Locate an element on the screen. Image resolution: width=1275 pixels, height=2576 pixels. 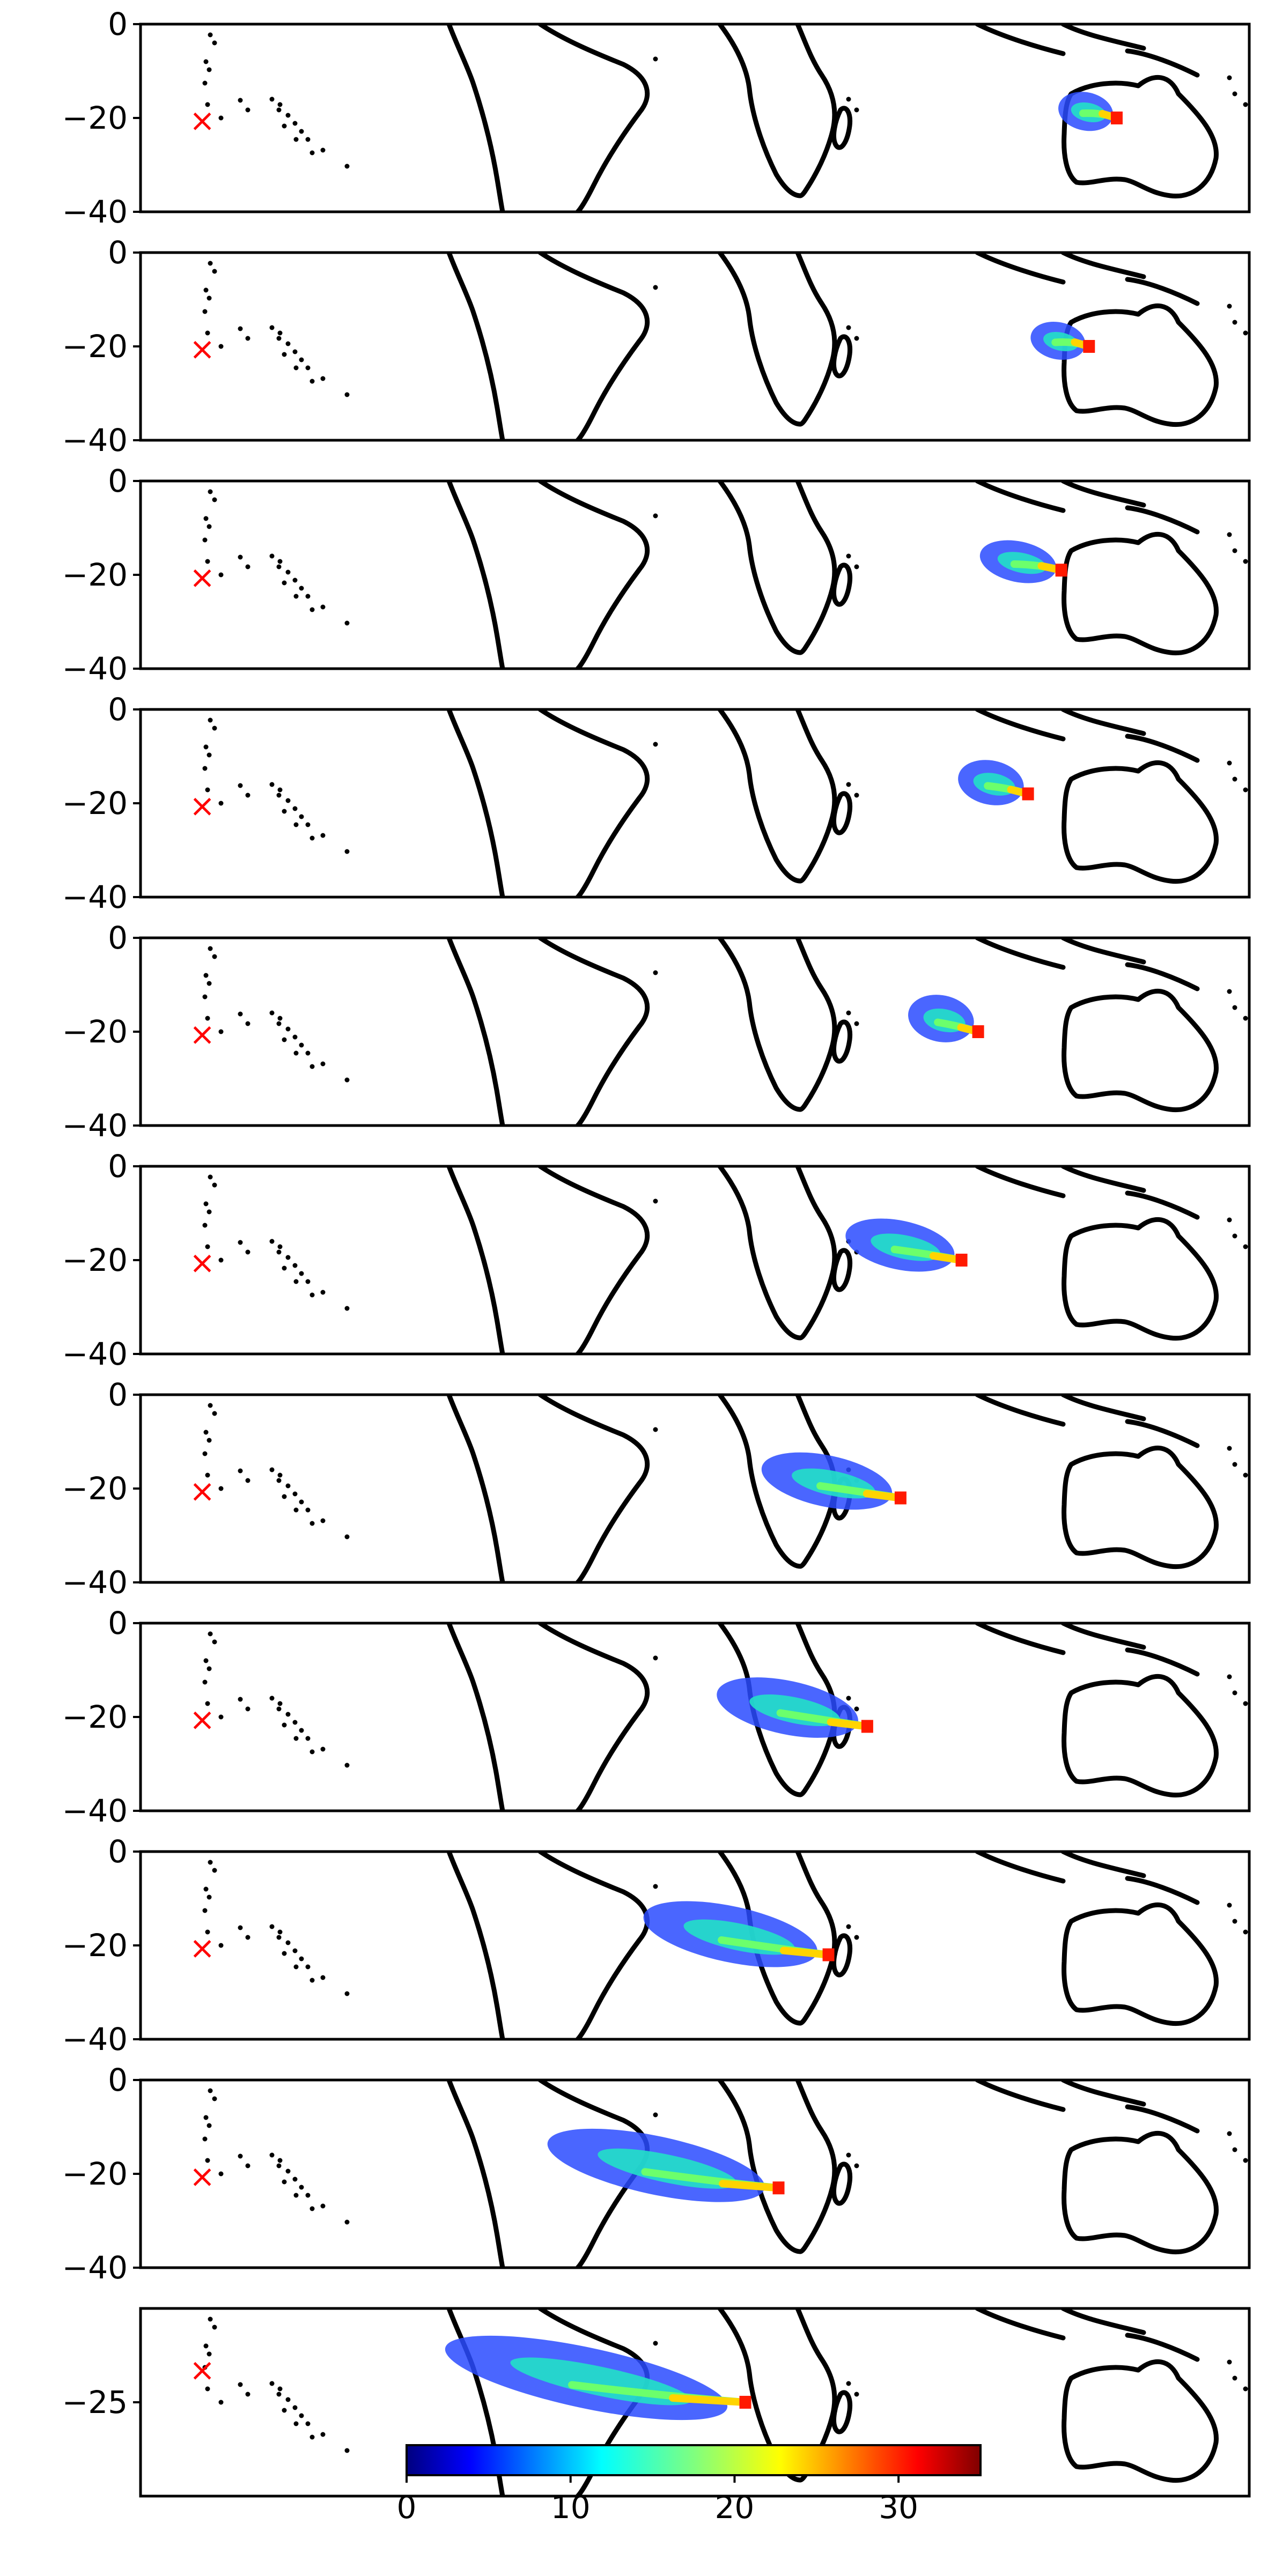
plume-band-high is located at coordinates (709, 2400).